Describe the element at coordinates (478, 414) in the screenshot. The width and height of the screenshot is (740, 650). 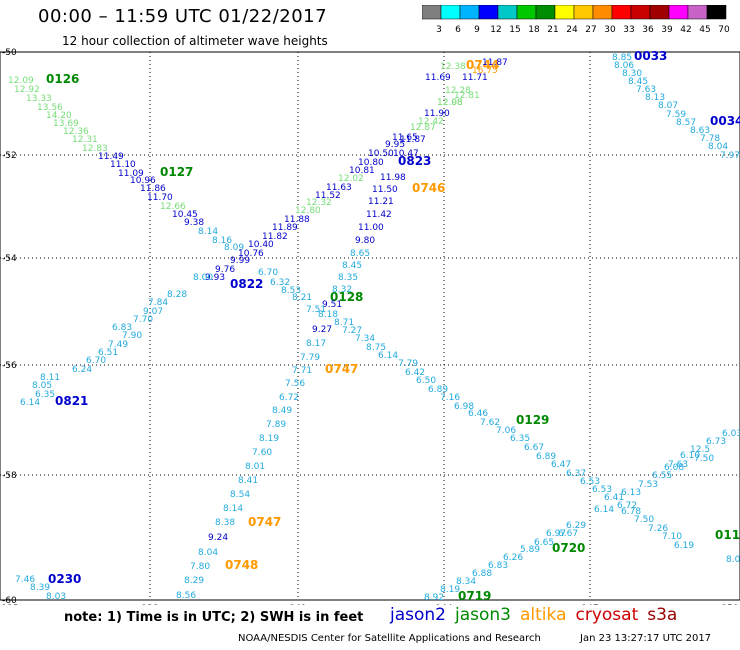
I see `wave-height-value: 6.46` at that location.